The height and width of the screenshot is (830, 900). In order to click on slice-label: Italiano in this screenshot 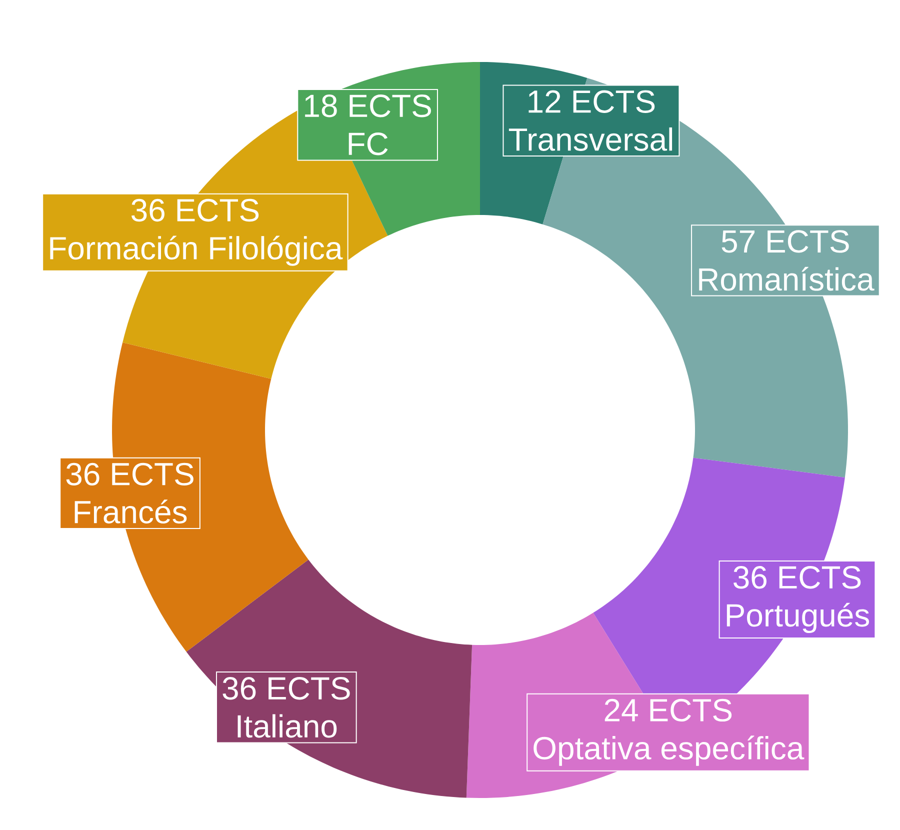, I will do `click(287, 726)`.